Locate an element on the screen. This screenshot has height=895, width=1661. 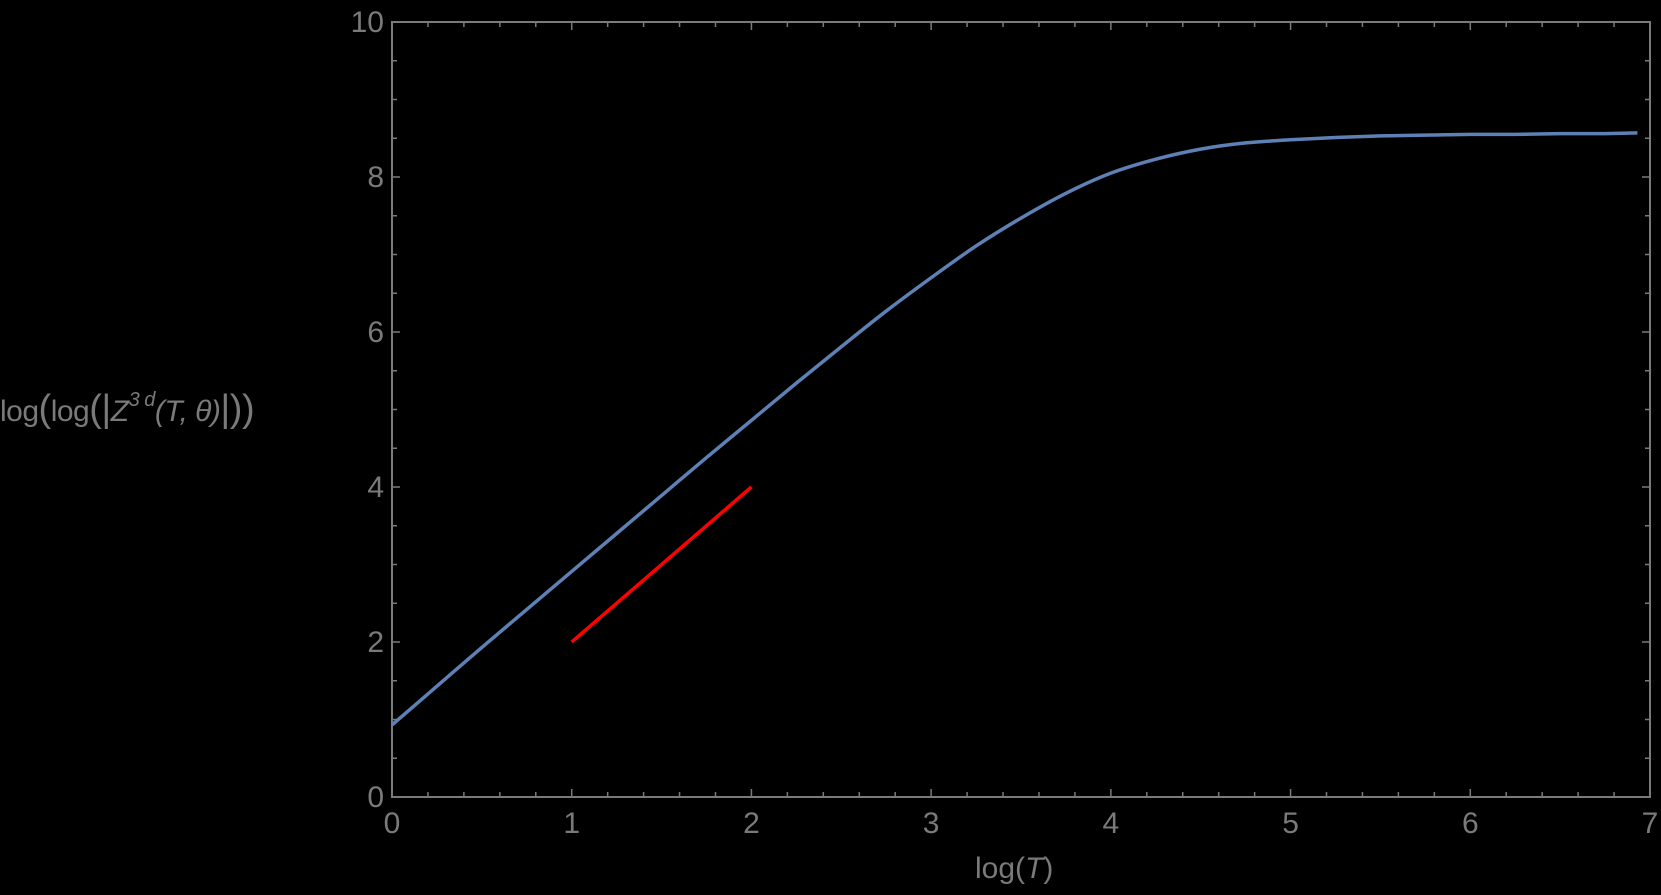
y-tick-label: 0 is located at coordinates (375, 797).